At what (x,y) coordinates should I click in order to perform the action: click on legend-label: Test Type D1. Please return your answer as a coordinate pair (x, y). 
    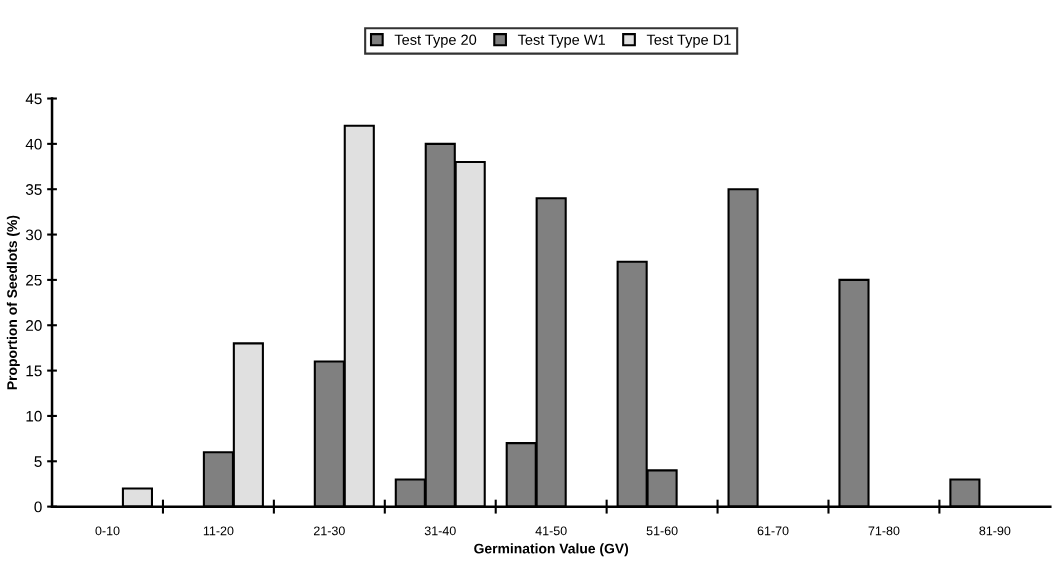
    Looking at the image, I should click on (688, 41).